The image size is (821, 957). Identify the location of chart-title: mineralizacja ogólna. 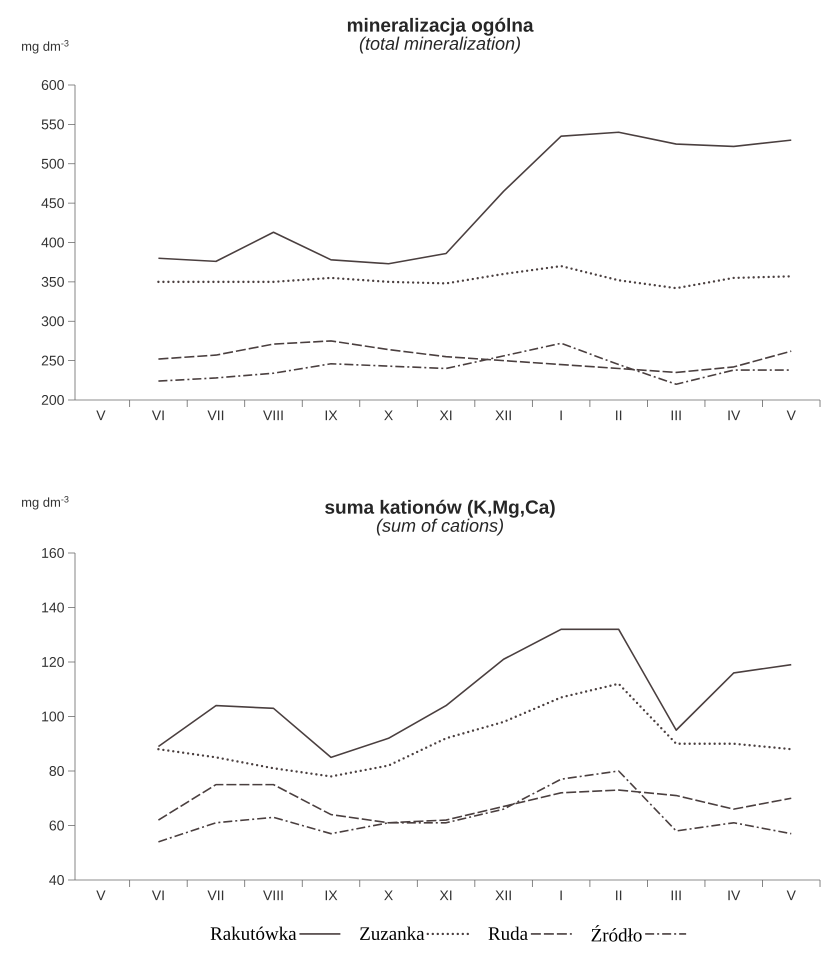
(441, 27).